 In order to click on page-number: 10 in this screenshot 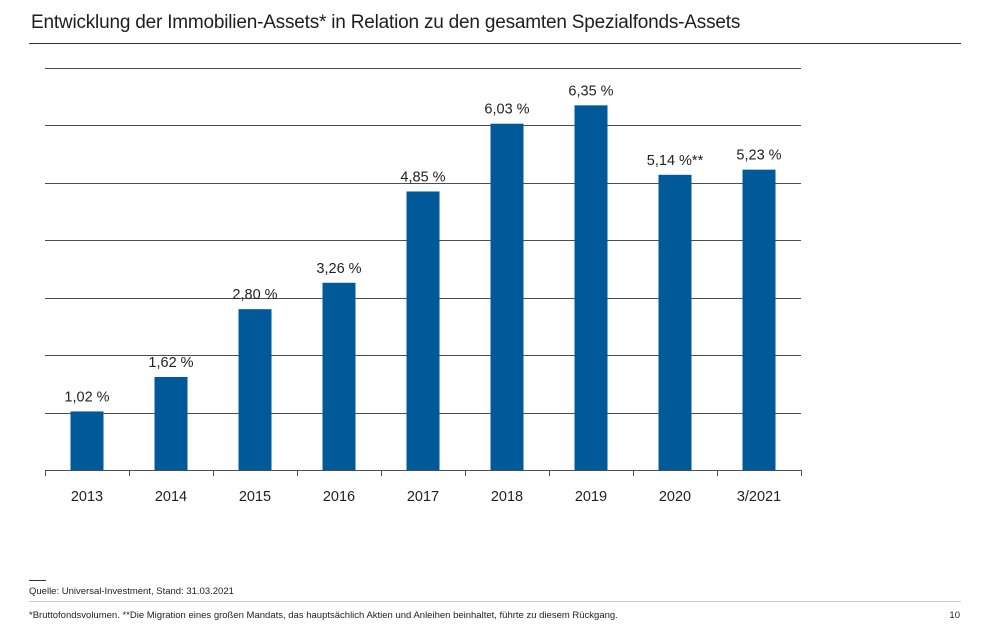, I will do `click(954, 615)`.